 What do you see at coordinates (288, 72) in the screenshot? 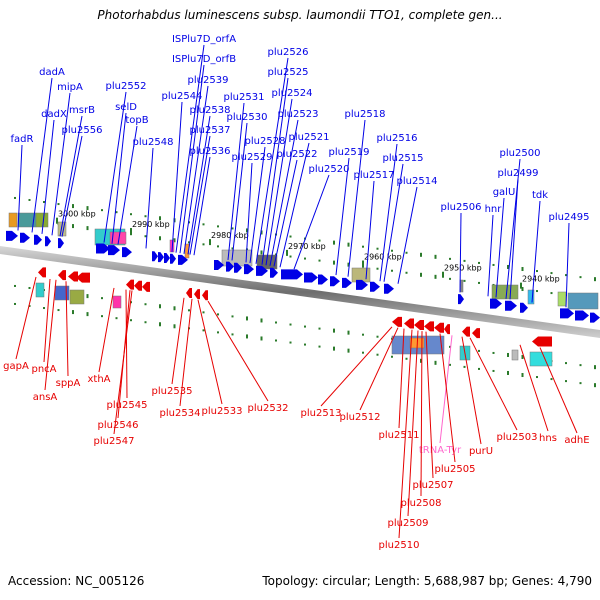
I see `gene-label: plu2525` at bounding box center [288, 72].